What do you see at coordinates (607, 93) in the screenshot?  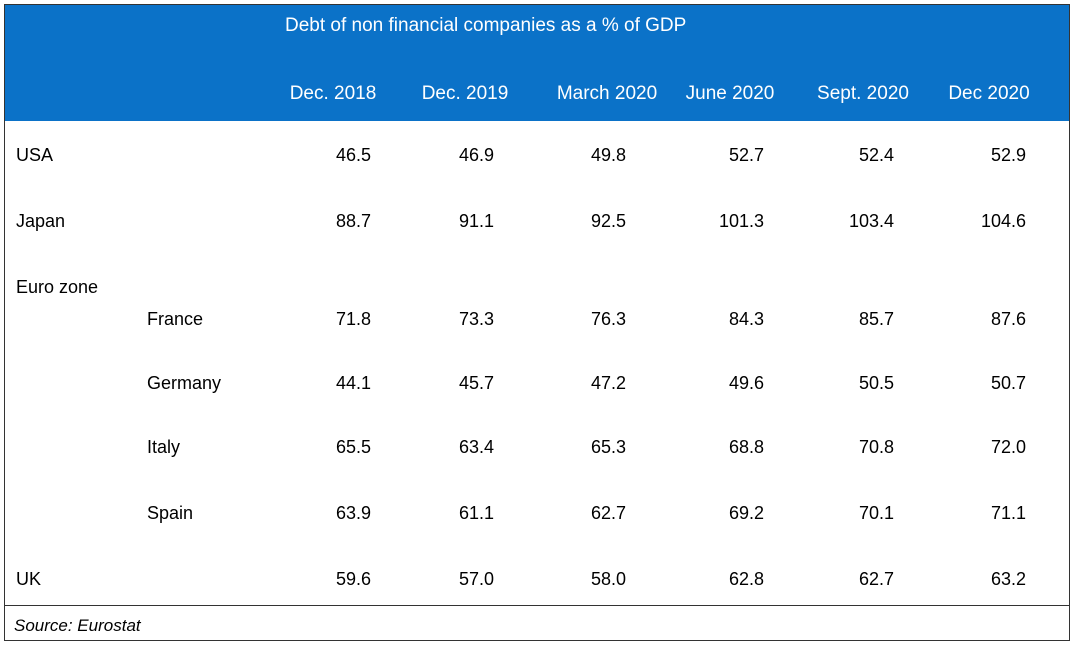 I see `column-header: March 2020` at bounding box center [607, 93].